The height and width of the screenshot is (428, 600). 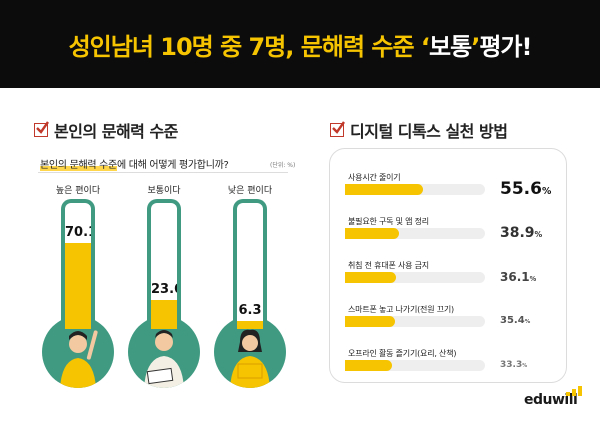 I want to click on thermo-tube: 6.3, so click(x=250, y=264).